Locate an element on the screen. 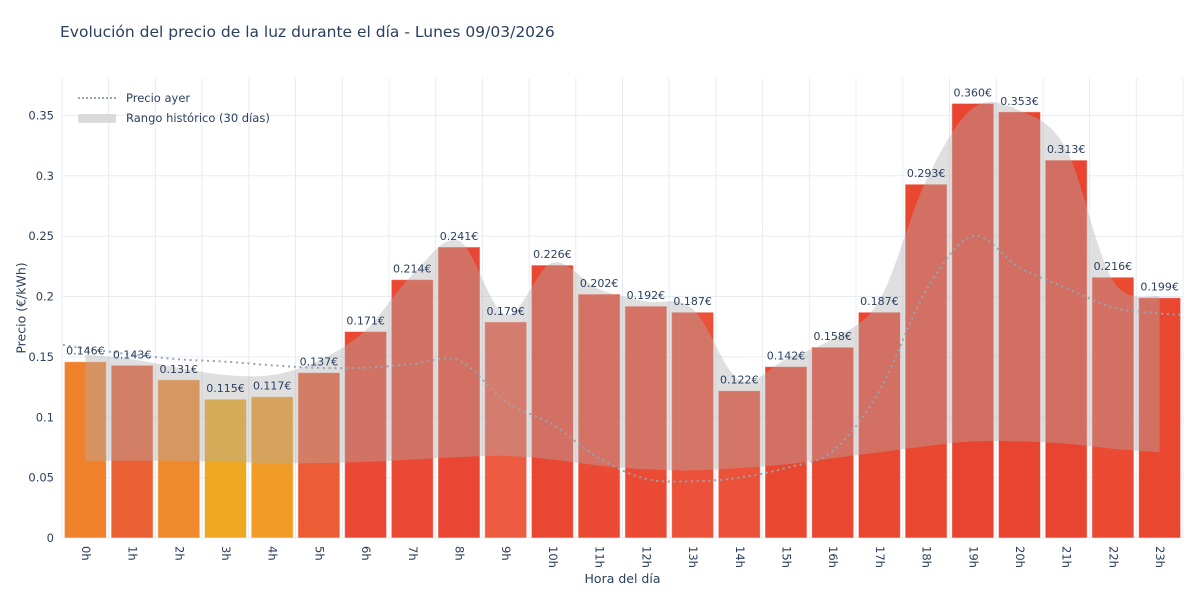 The width and height of the screenshot is (1200, 600). price-bar-21h is located at coordinates (1066, 349).